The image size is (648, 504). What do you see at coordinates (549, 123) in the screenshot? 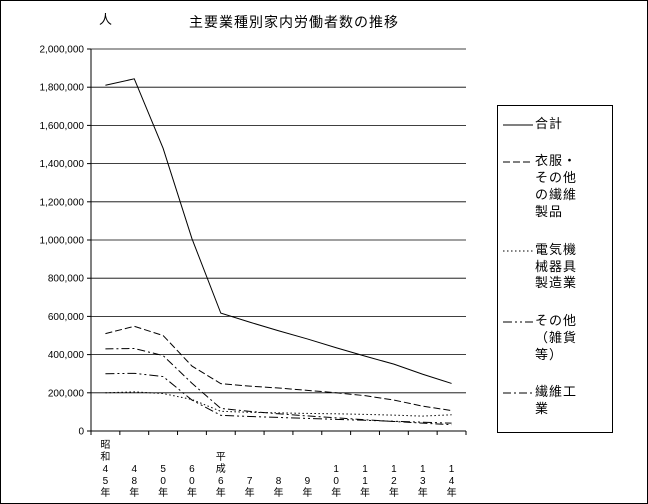
I see `legend-label: 合計` at bounding box center [549, 123].